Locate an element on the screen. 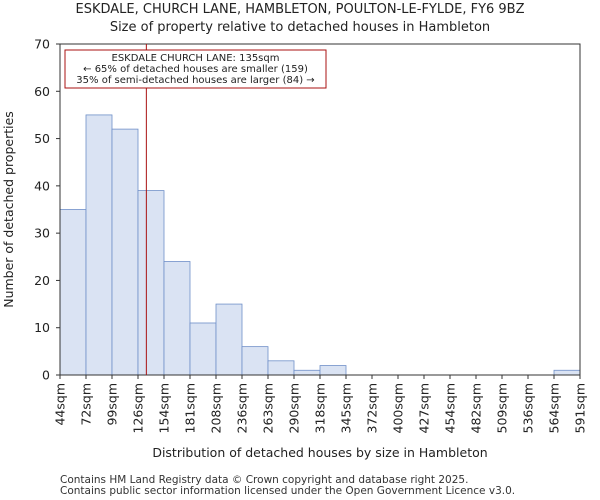 Image resolution: width=600 pixels, height=500 pixels. bar-564sqm is located at coordinates (567, 372).